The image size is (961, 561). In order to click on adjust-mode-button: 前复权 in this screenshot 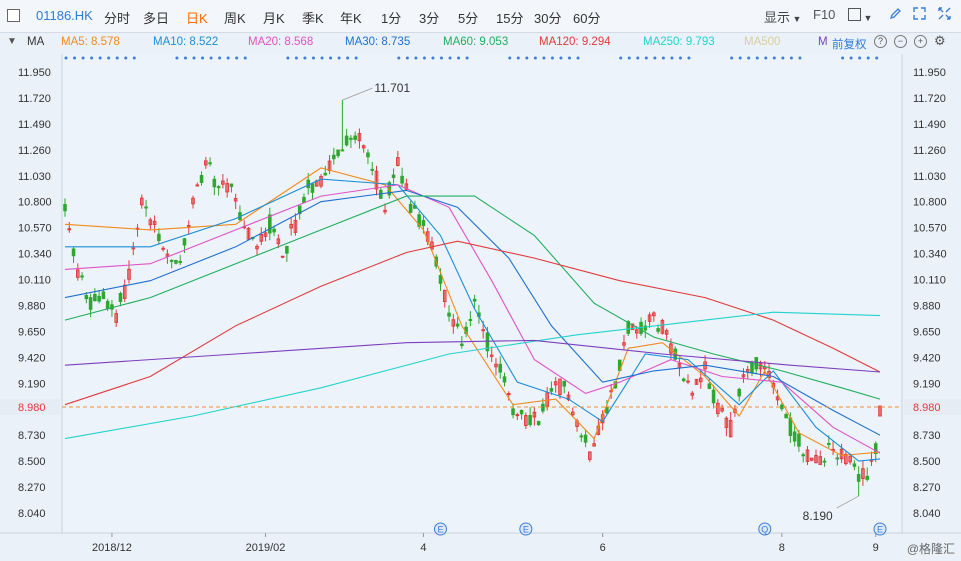, I will do `click(849, 45)`.